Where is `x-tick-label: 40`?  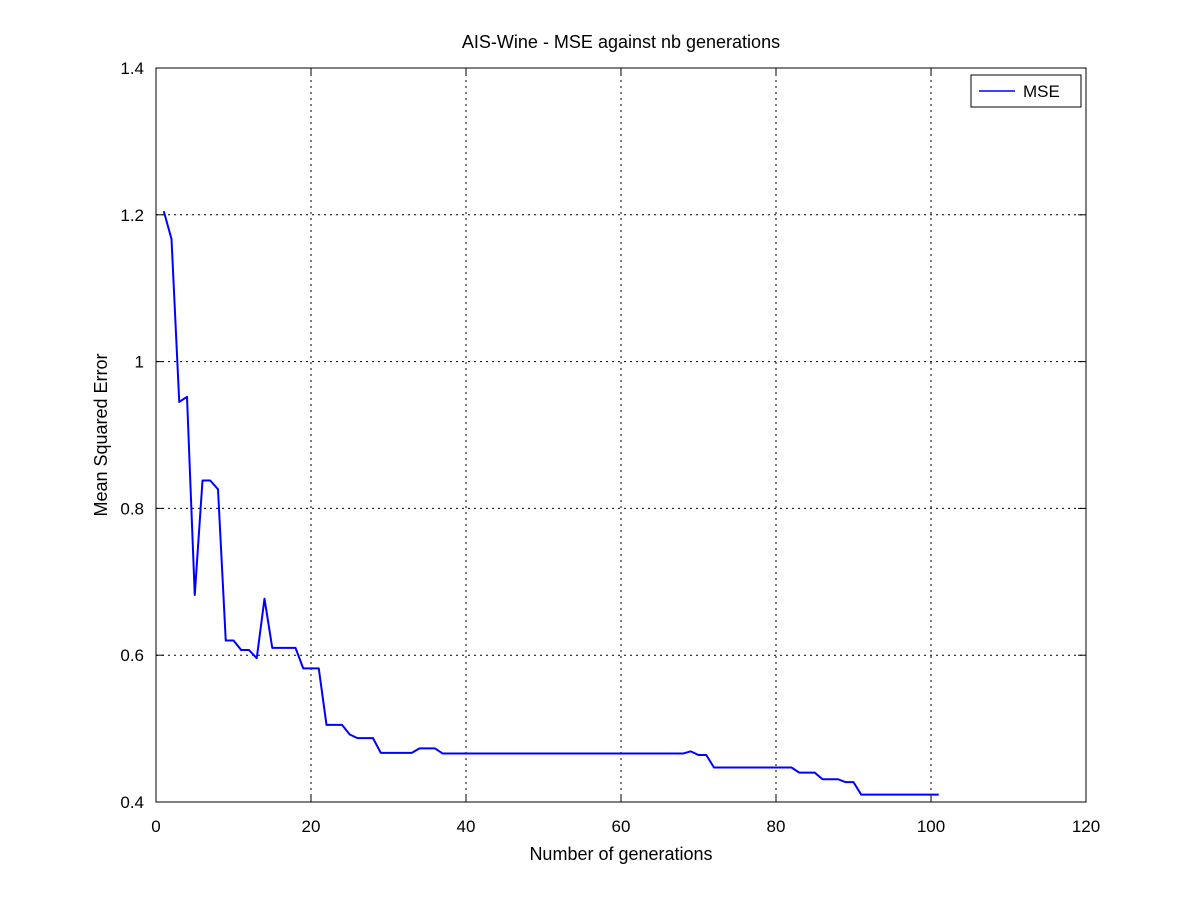 x-tick-label: 40 is located at coordinates (466, 826).